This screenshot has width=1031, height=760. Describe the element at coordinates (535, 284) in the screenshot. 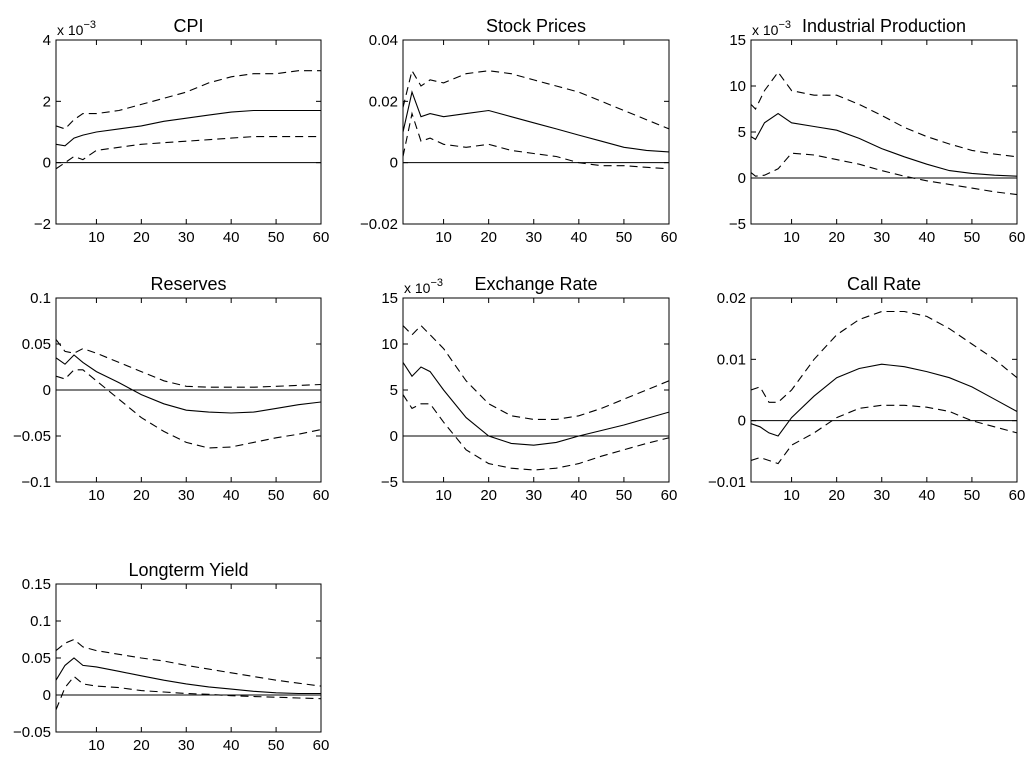

I see `subplot-title: Exchange Rate` at that location.